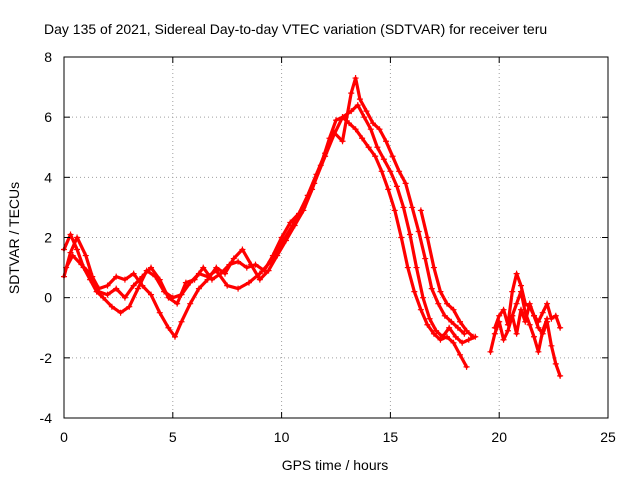 This screenshot has height=480, width=640. Describe the element at coordinates (48, 238) in the screenshot. I see `y-tick-label: 2` at that location.